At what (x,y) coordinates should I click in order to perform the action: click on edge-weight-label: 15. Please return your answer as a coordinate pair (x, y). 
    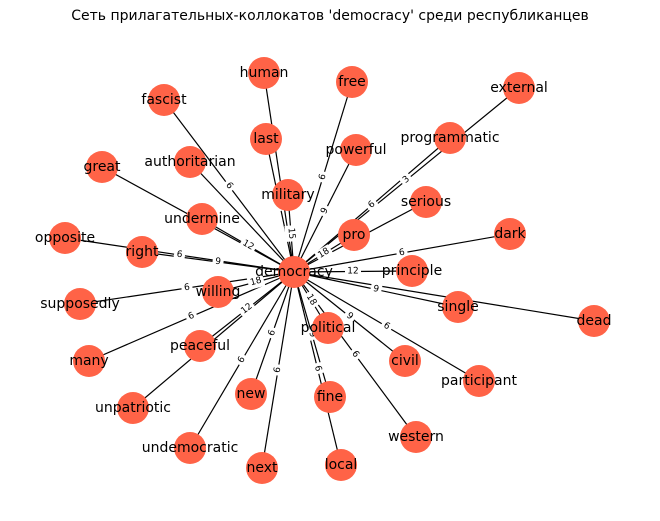
    Looking at the image, I should click on (291, 233).